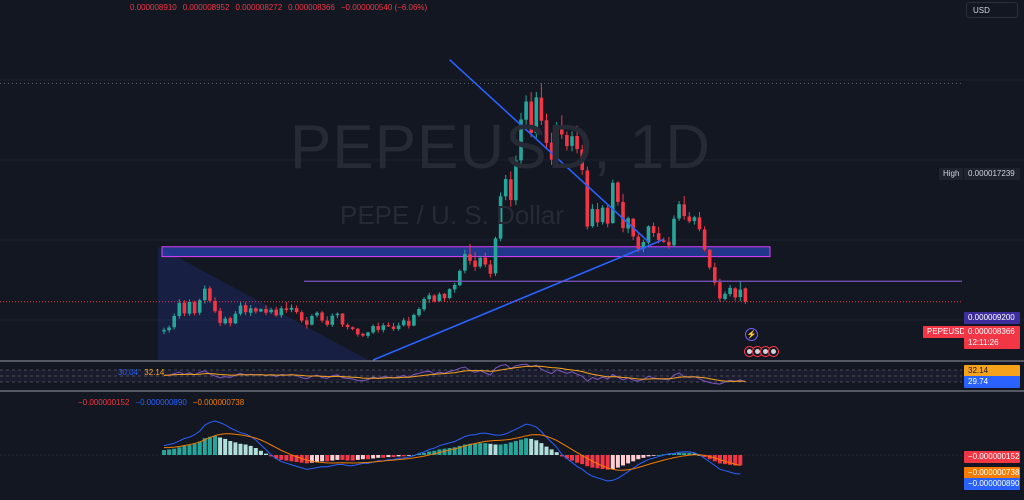 This screenshot has height=500, width=1024. I want to click on level-price-tag: 0.000009200, so click(992, 318).